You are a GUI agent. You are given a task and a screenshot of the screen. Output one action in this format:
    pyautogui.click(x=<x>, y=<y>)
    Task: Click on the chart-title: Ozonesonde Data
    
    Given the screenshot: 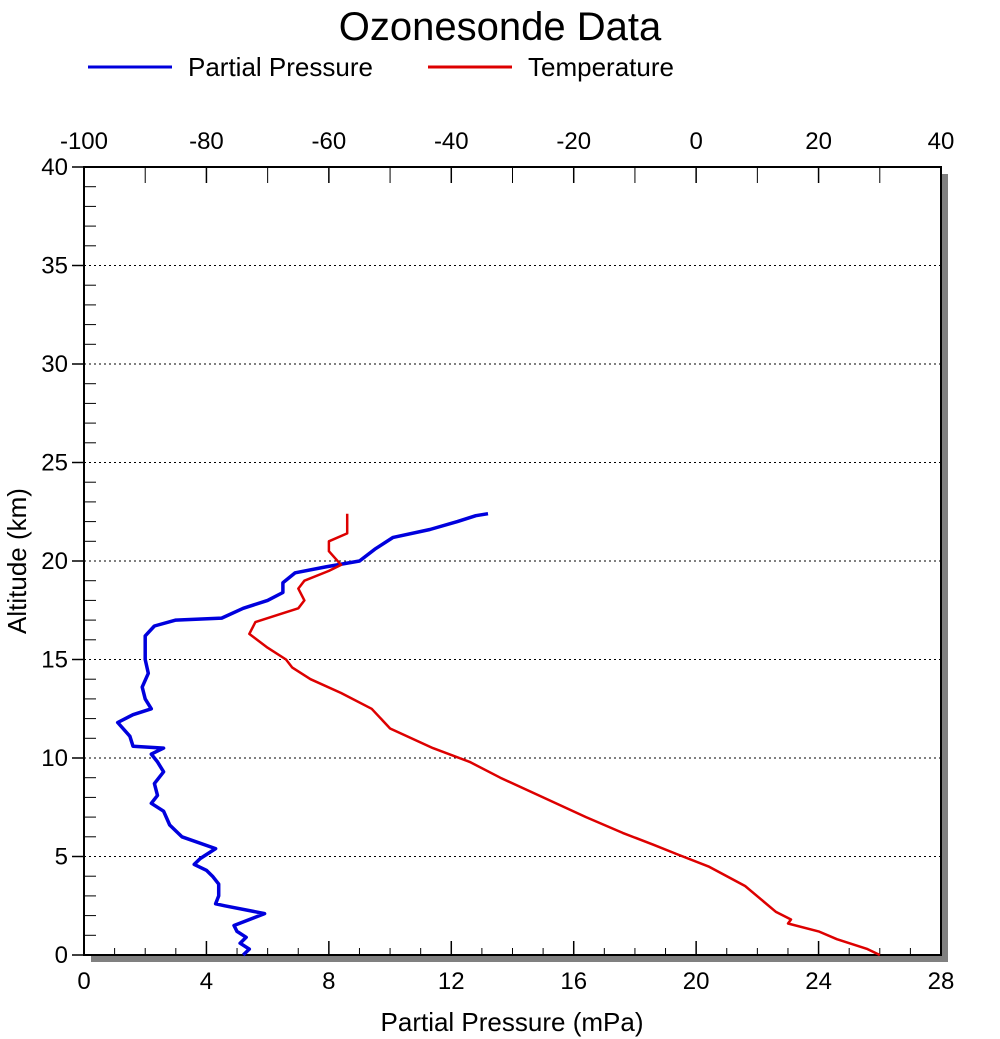 What is the action you would take?
    pyautogui.click(x=500, y=27)
    